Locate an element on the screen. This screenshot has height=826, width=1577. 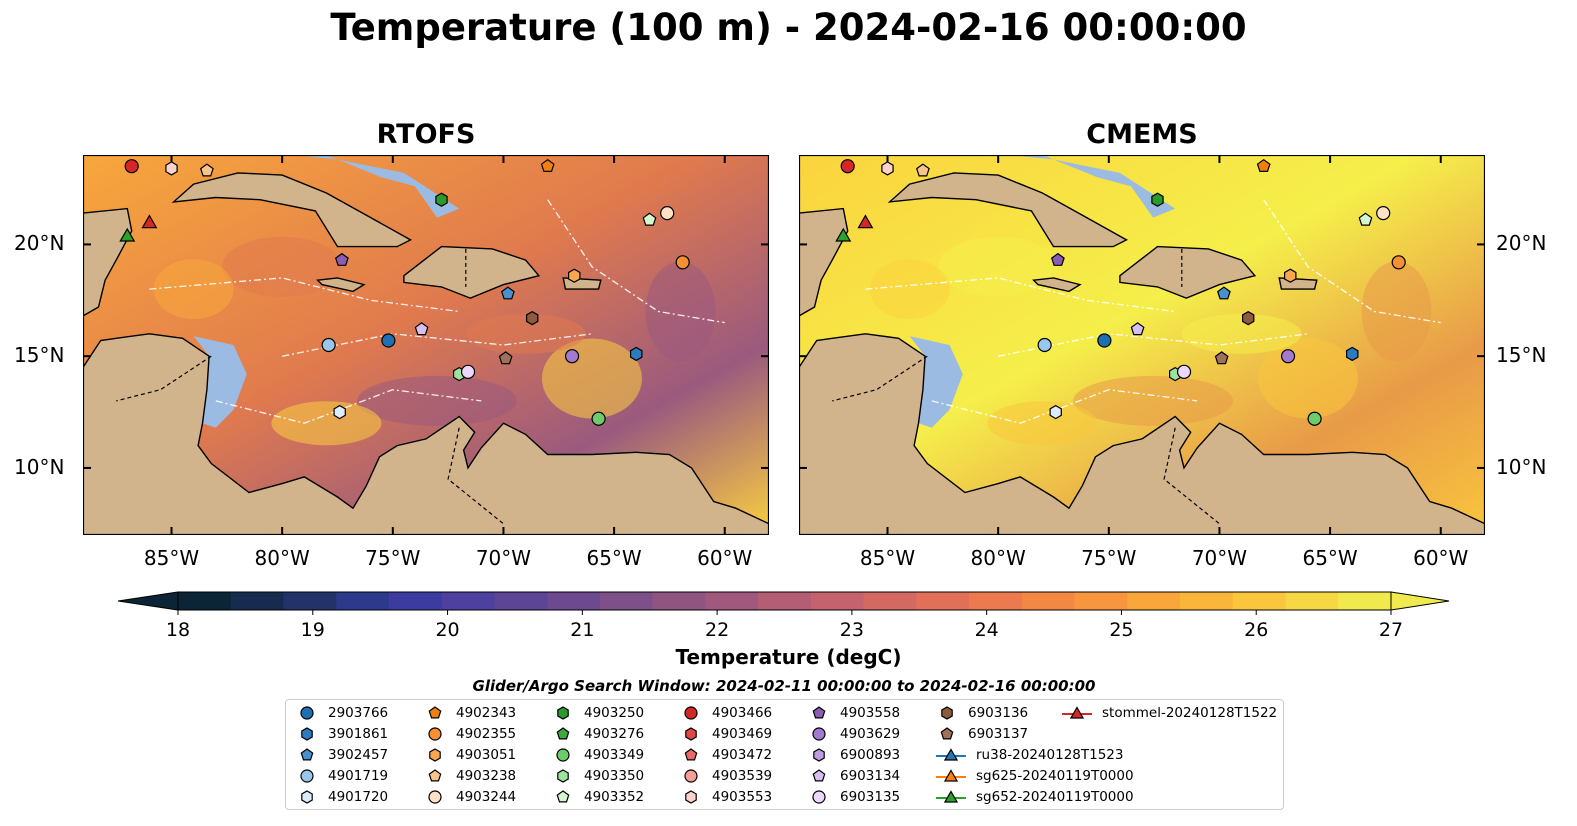
legend-item-6903136: 6903136 is located at coordinates (982, 713).